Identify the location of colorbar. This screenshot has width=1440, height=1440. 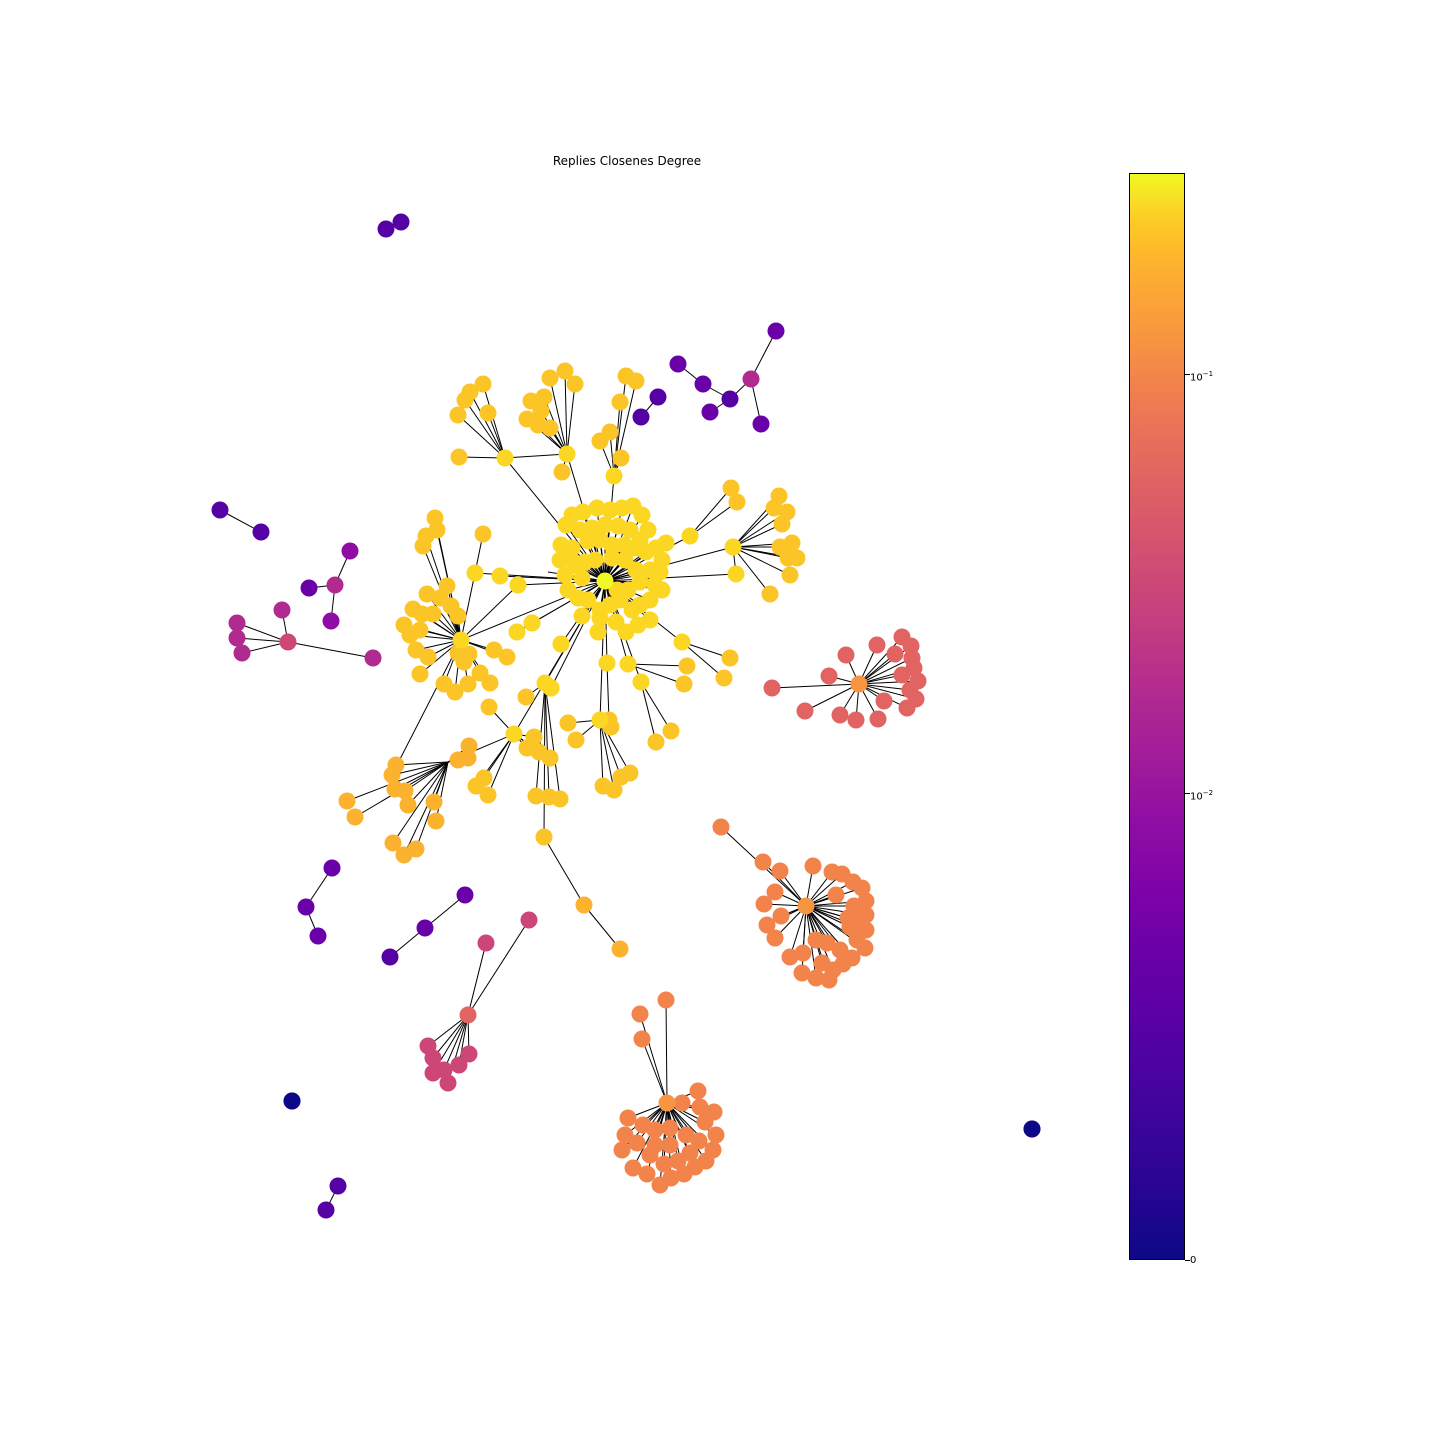
(1157, 716).